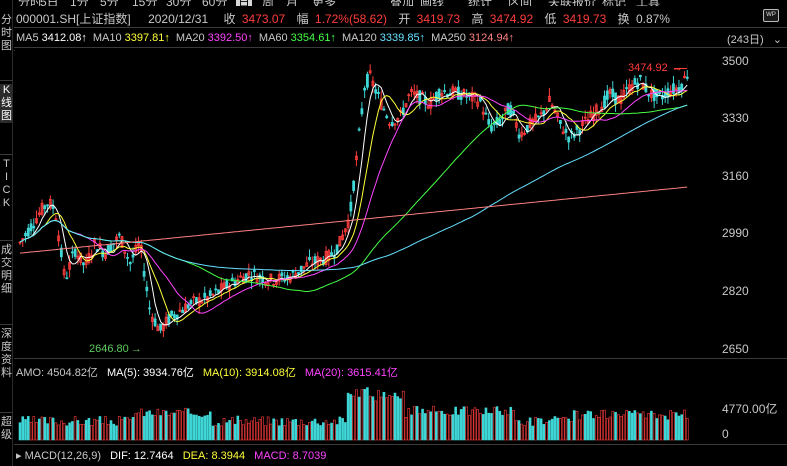 The width and height of the screenshot is (787, 466). I want to click on price-tick: 3500, so click(735, 61).